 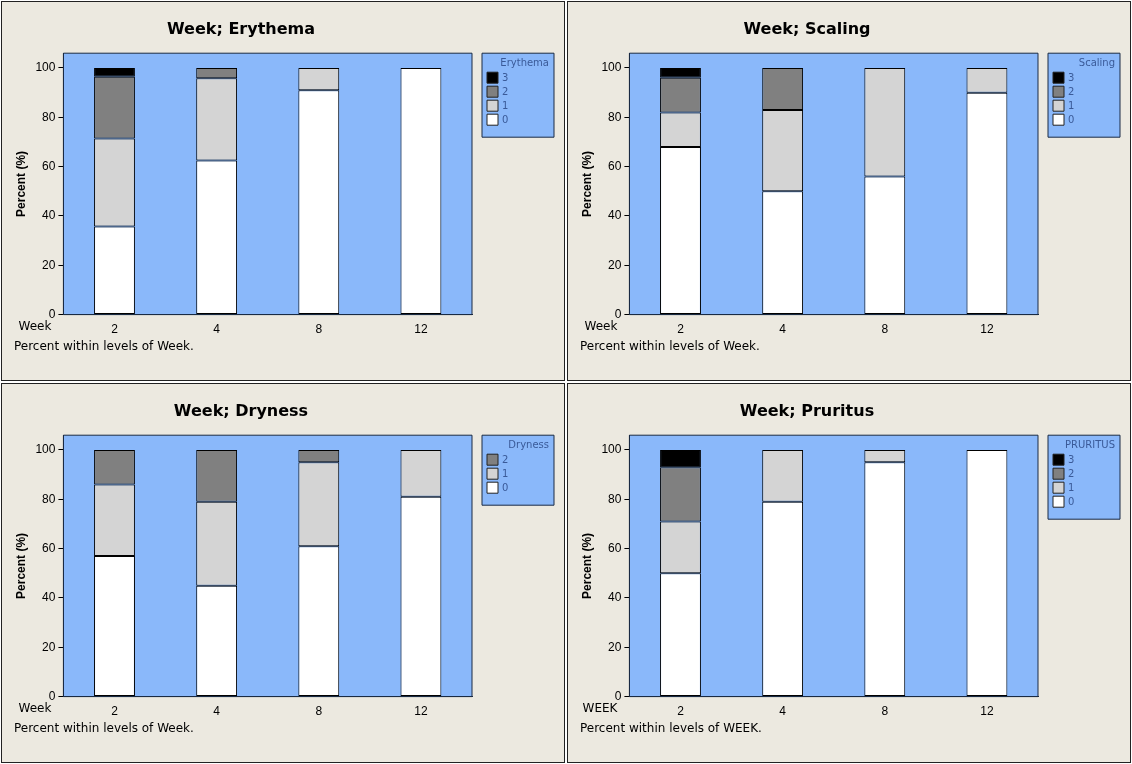 I want to click on chart-title: Week; Erythema, so click(x=241, y=28).